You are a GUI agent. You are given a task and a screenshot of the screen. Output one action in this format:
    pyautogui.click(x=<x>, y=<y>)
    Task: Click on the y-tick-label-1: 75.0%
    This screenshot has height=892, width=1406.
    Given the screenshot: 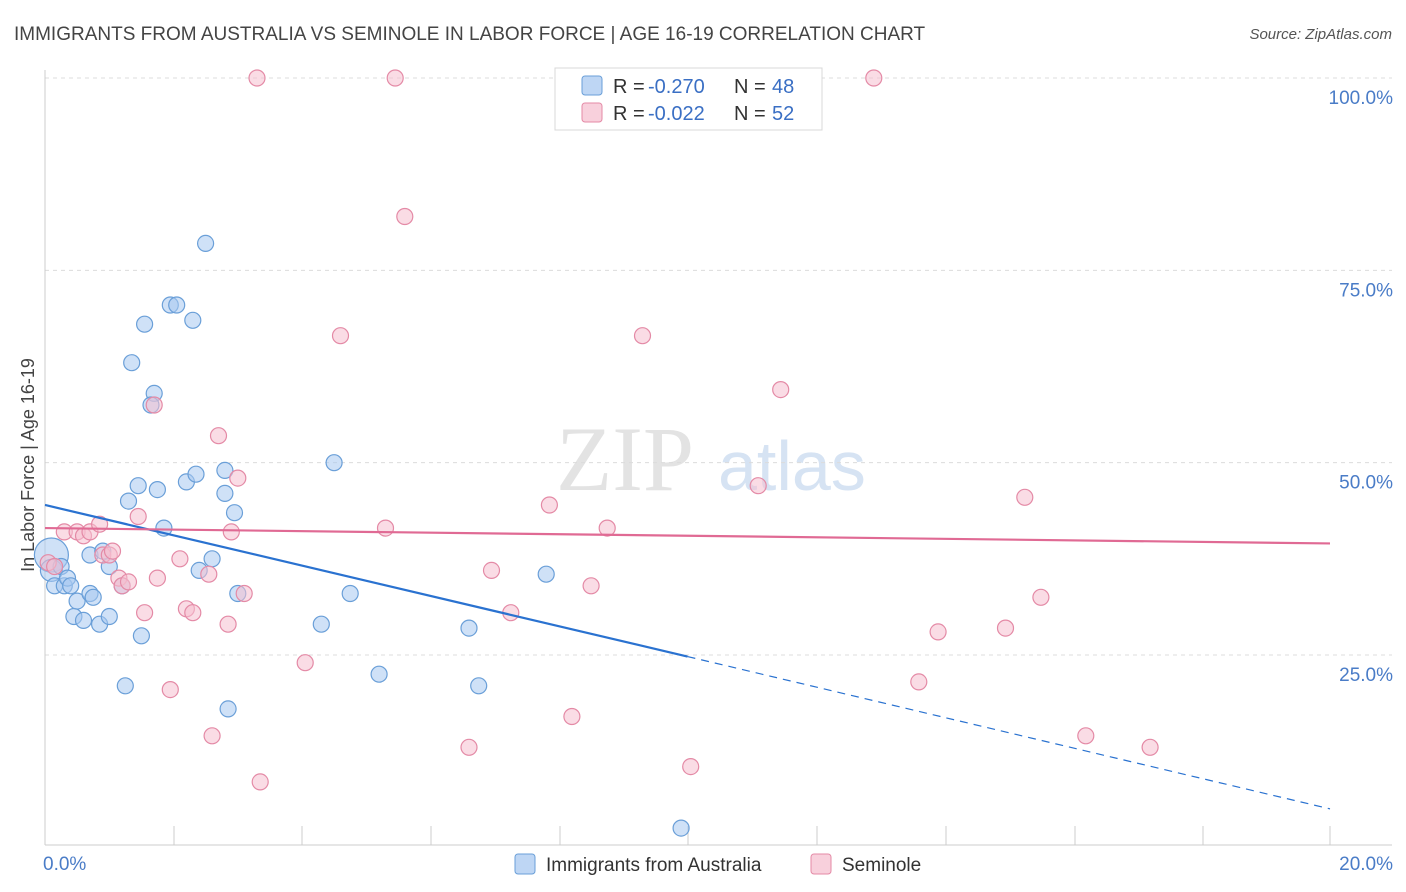 What is the action you would take?
    pyautogui.click(x=1366, y=290)
    